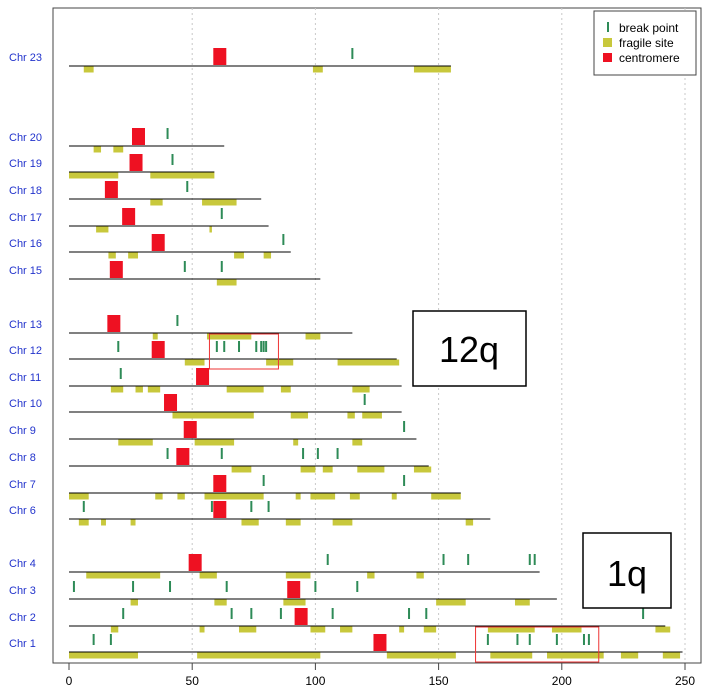  Describe the element at coordinates (204, 353) in the screenshot. I see `chromosome-row: Chr 12` at that location.